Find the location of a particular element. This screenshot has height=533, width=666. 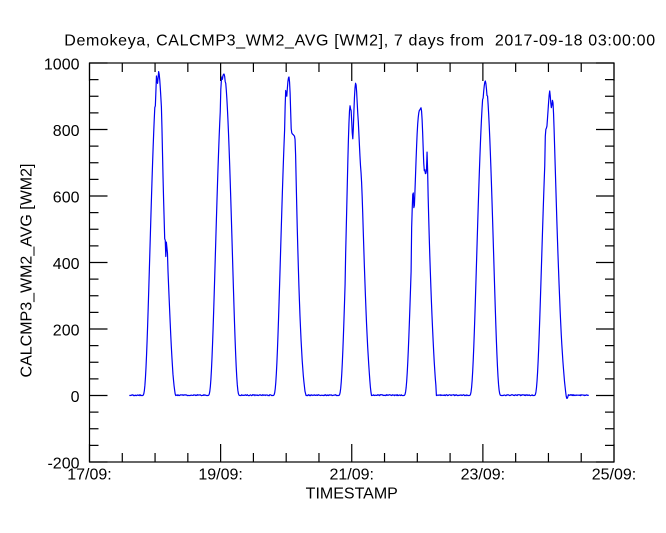

svg-text: 25/09: is located at coordinates (614, 474).